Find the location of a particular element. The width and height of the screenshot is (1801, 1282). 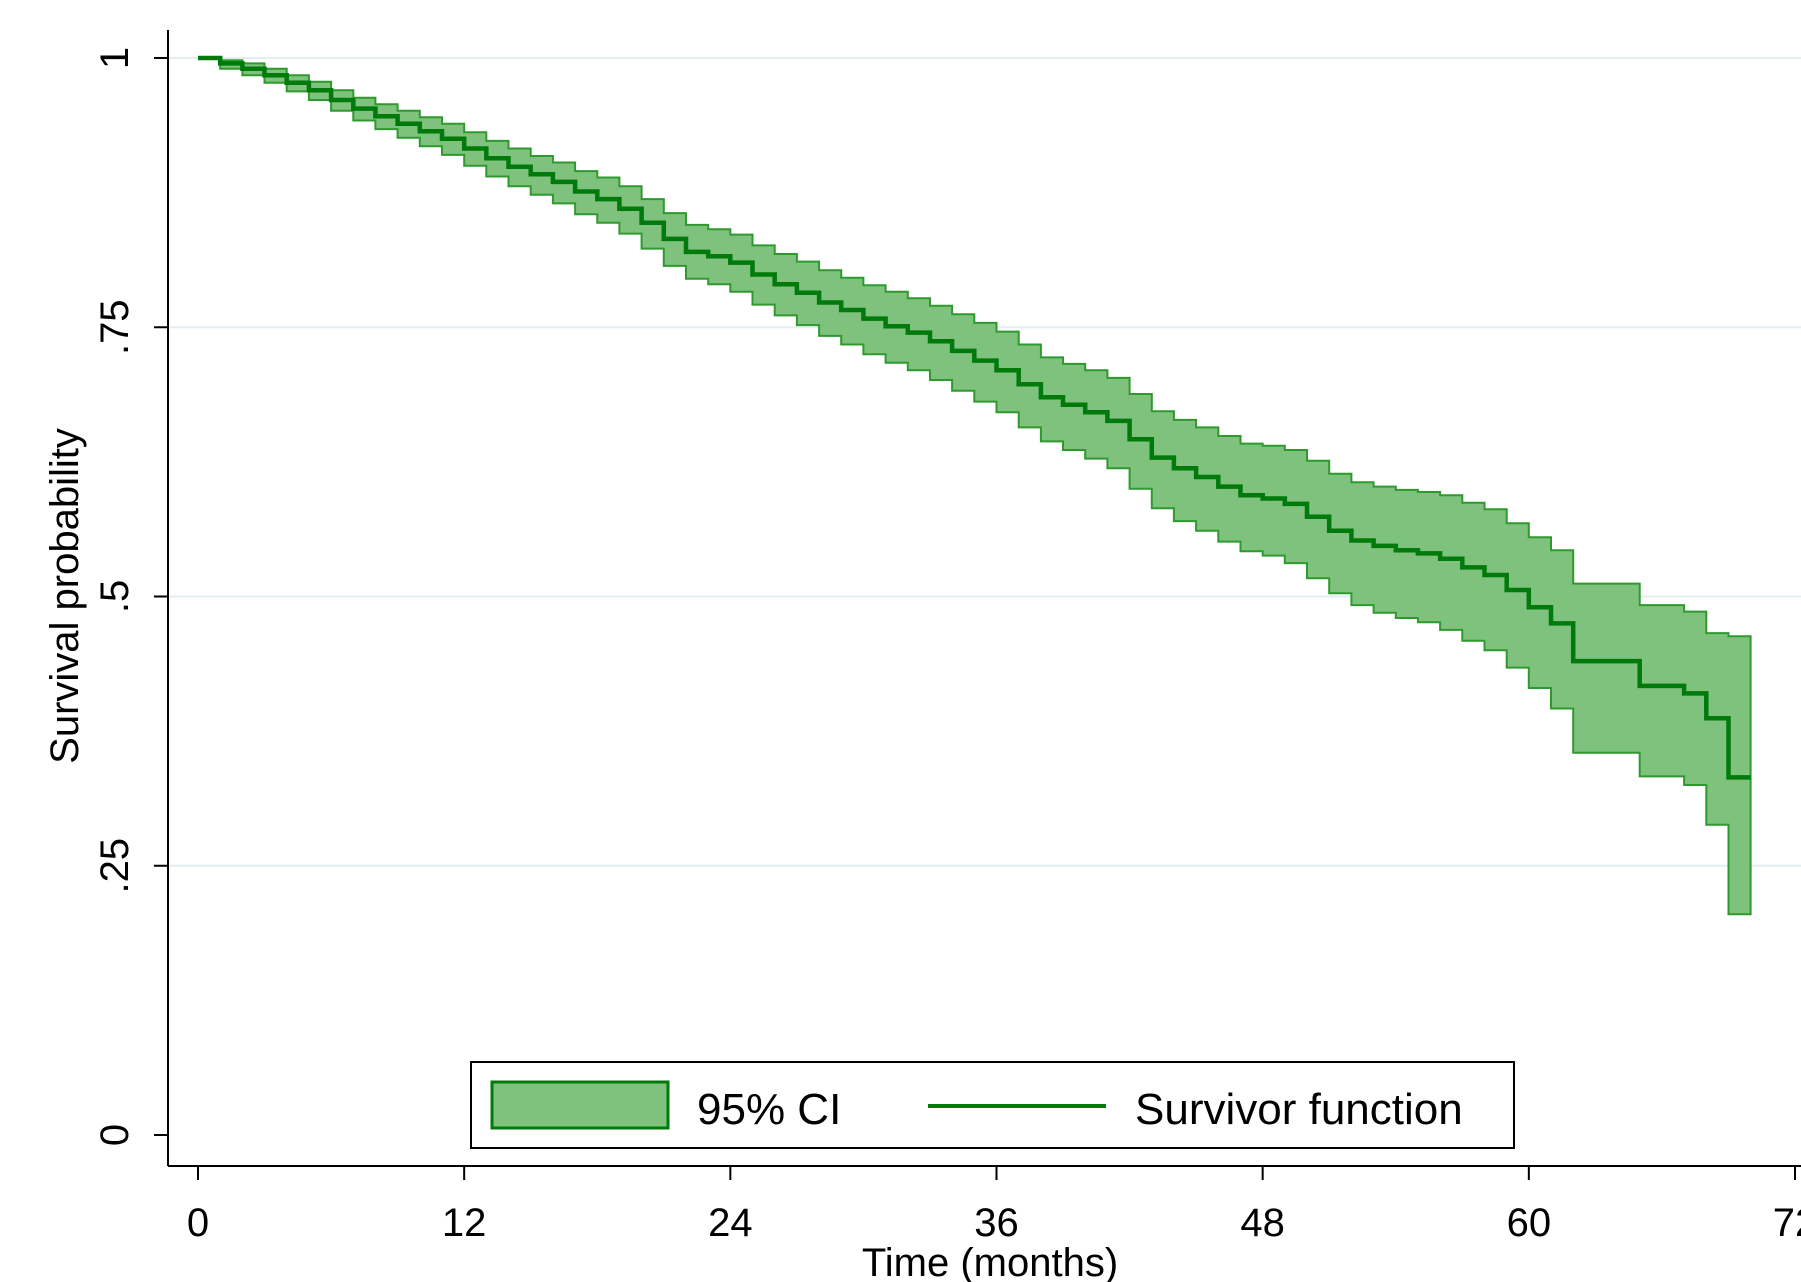

x-tick-label-3: 36 is located at coordinates (996, 1223).